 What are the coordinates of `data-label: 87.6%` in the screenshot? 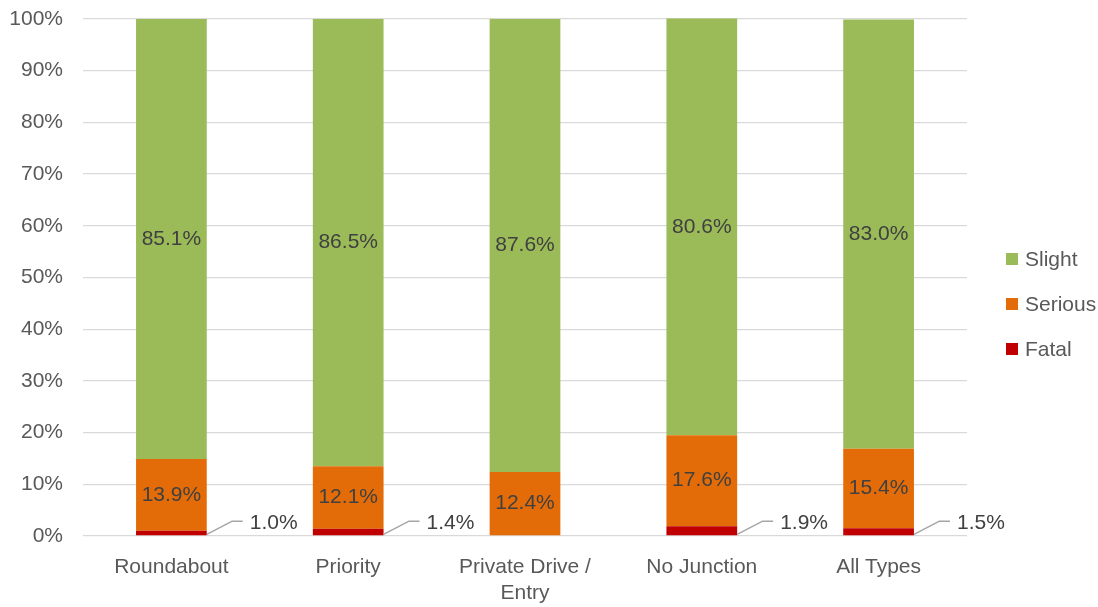 It's located at (525, 244).